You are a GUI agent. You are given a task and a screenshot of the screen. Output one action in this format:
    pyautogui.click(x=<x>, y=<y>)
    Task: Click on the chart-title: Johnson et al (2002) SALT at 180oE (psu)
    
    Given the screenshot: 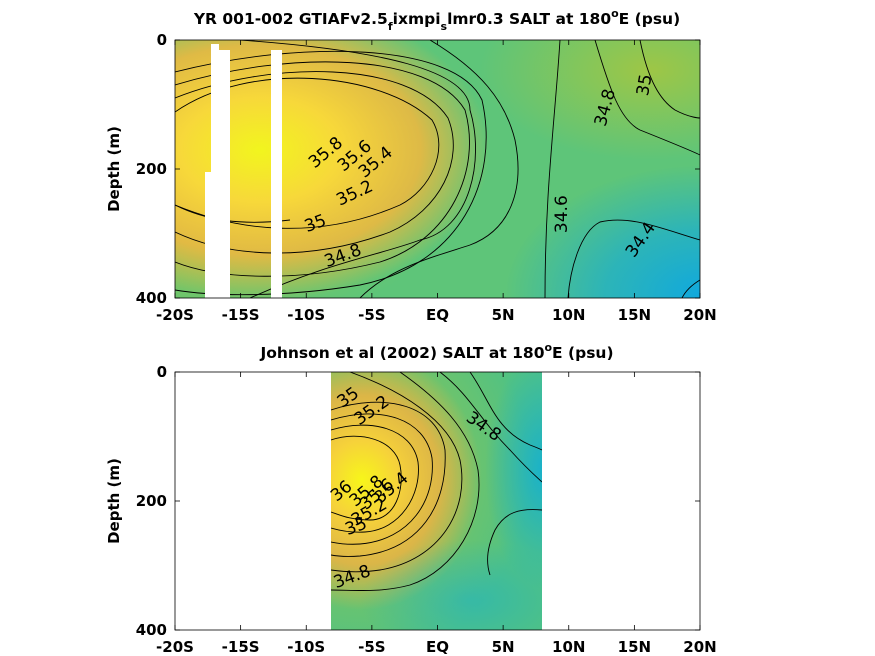 What is the action you would take?
    pyautogui.click(x=436, y=351)
    